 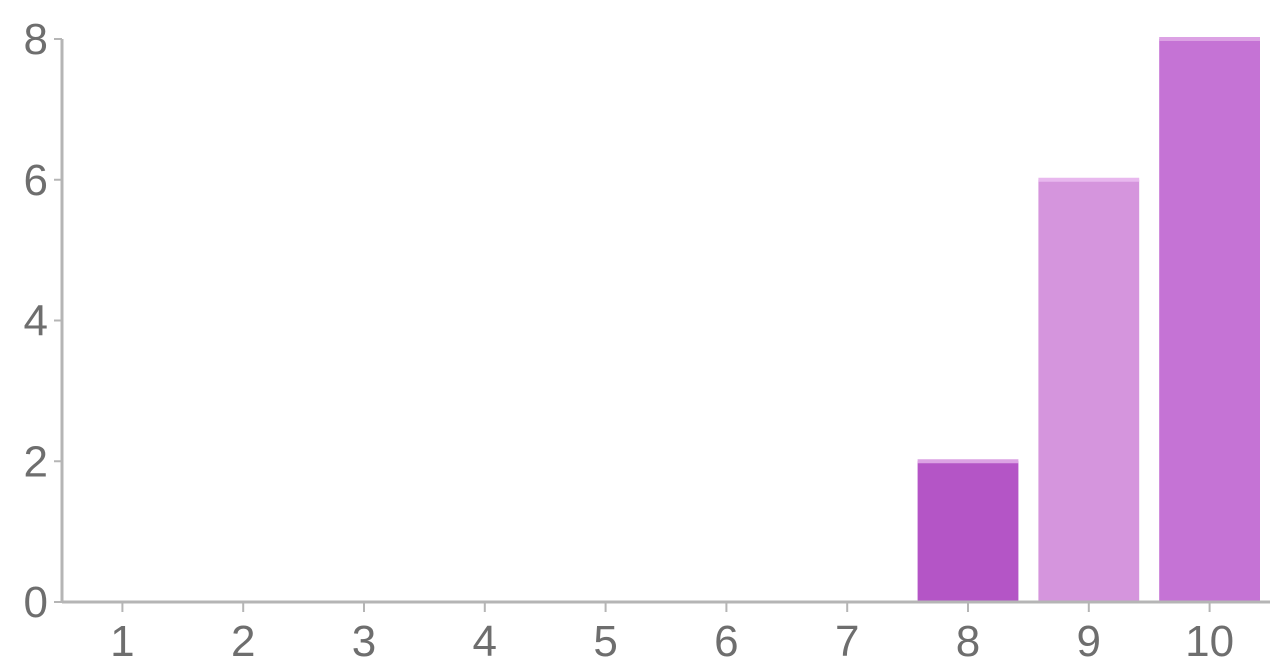 I want to click on y-tick-label: 2, so click(x=36, y=461).